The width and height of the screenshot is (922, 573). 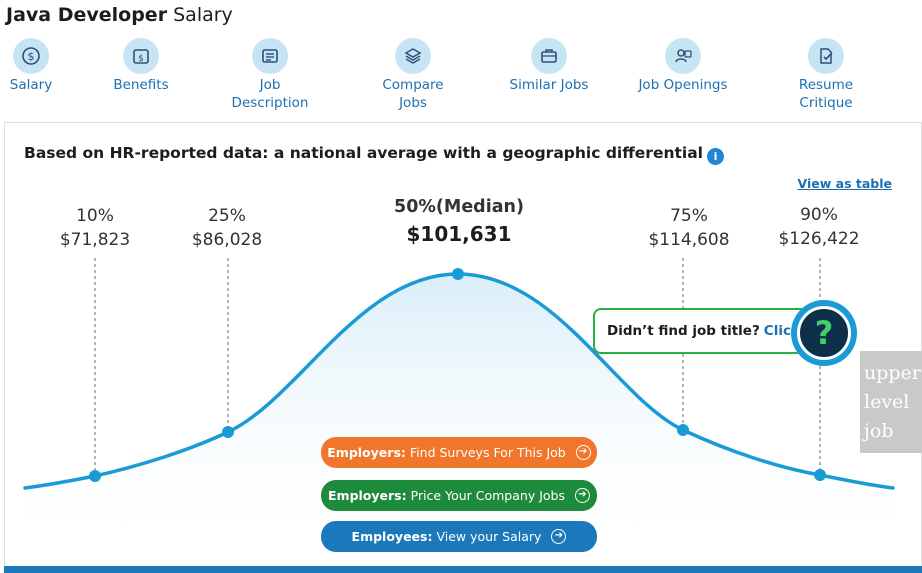 I want to click on upper-level-job-tag: upper level job, so click(x=891, y=402).